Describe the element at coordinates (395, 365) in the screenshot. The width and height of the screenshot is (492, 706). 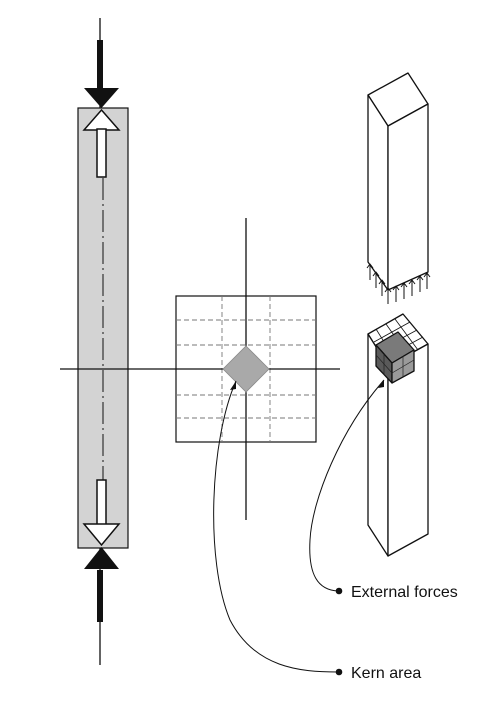
I see `kern-box-grid` at that location.